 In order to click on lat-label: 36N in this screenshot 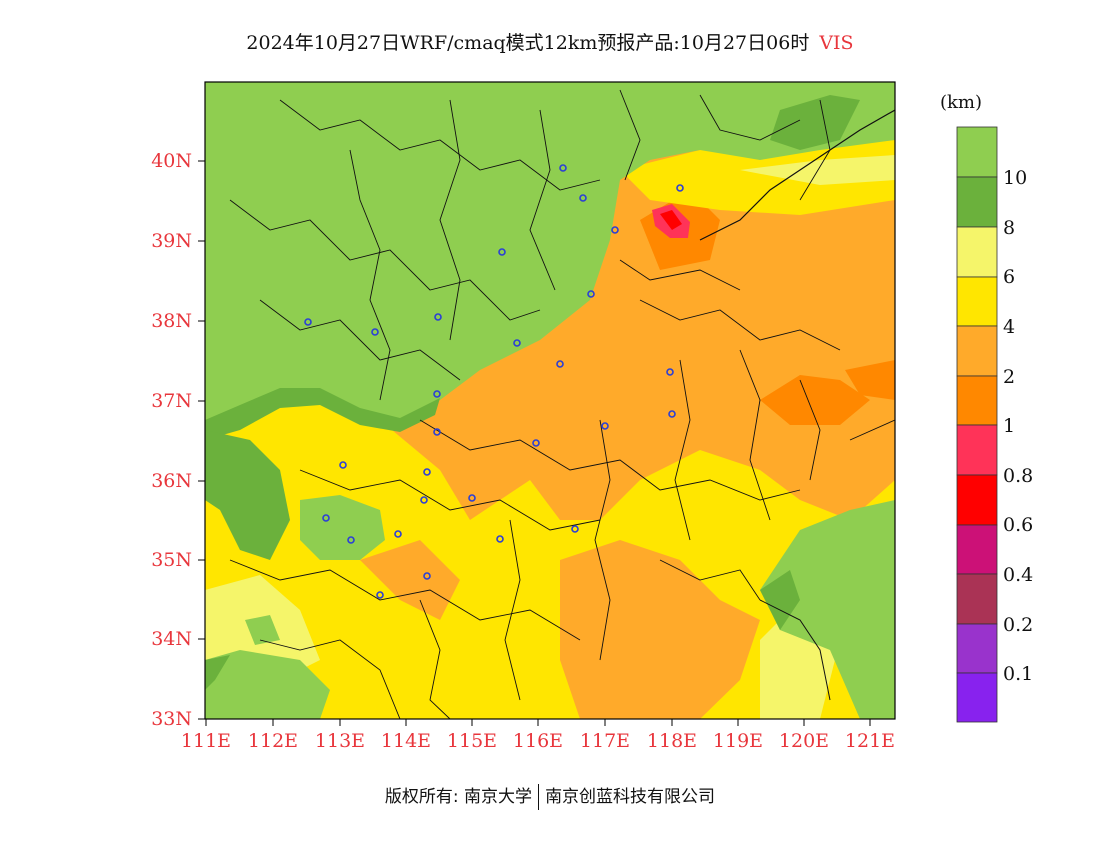, I will do `click(171, 481)`.